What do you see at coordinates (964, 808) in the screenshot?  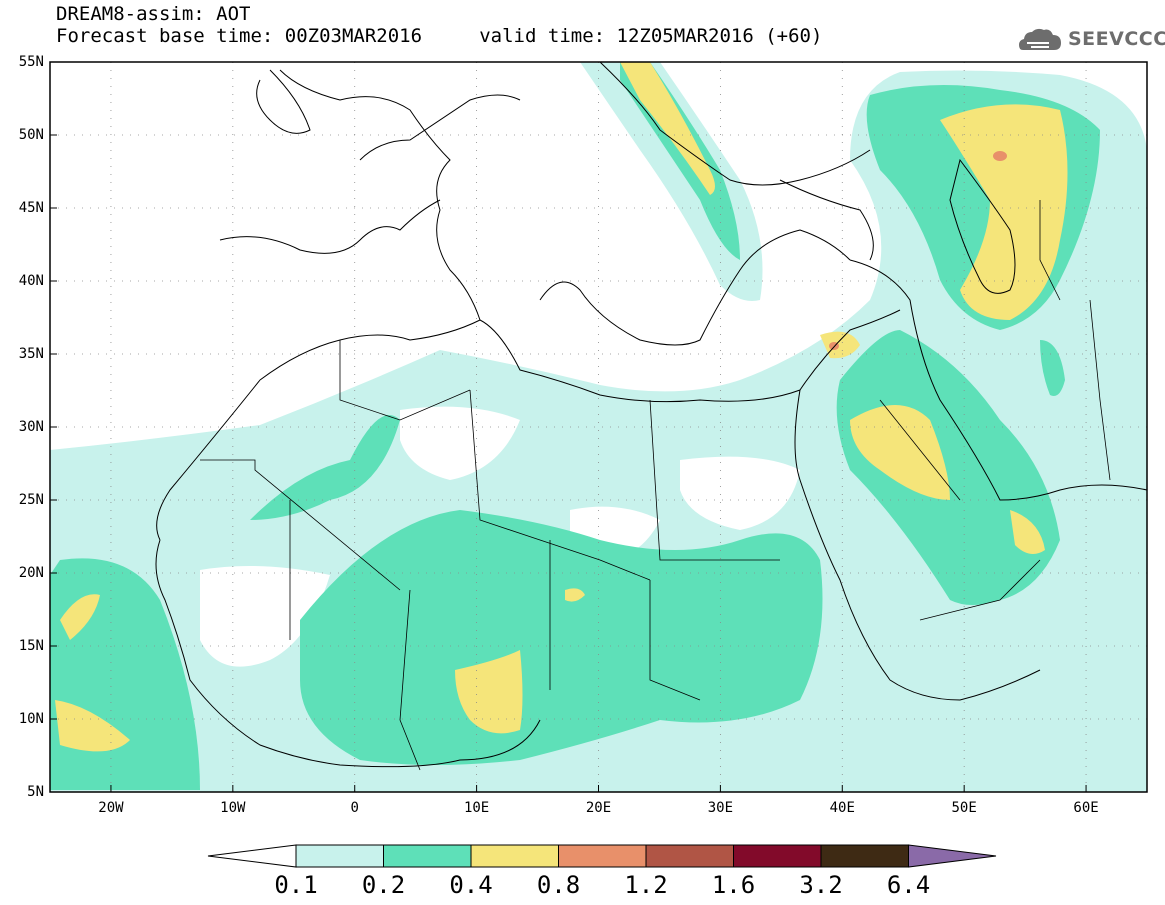 I see `lon-label: 50E` at bounding box center [964, 808].